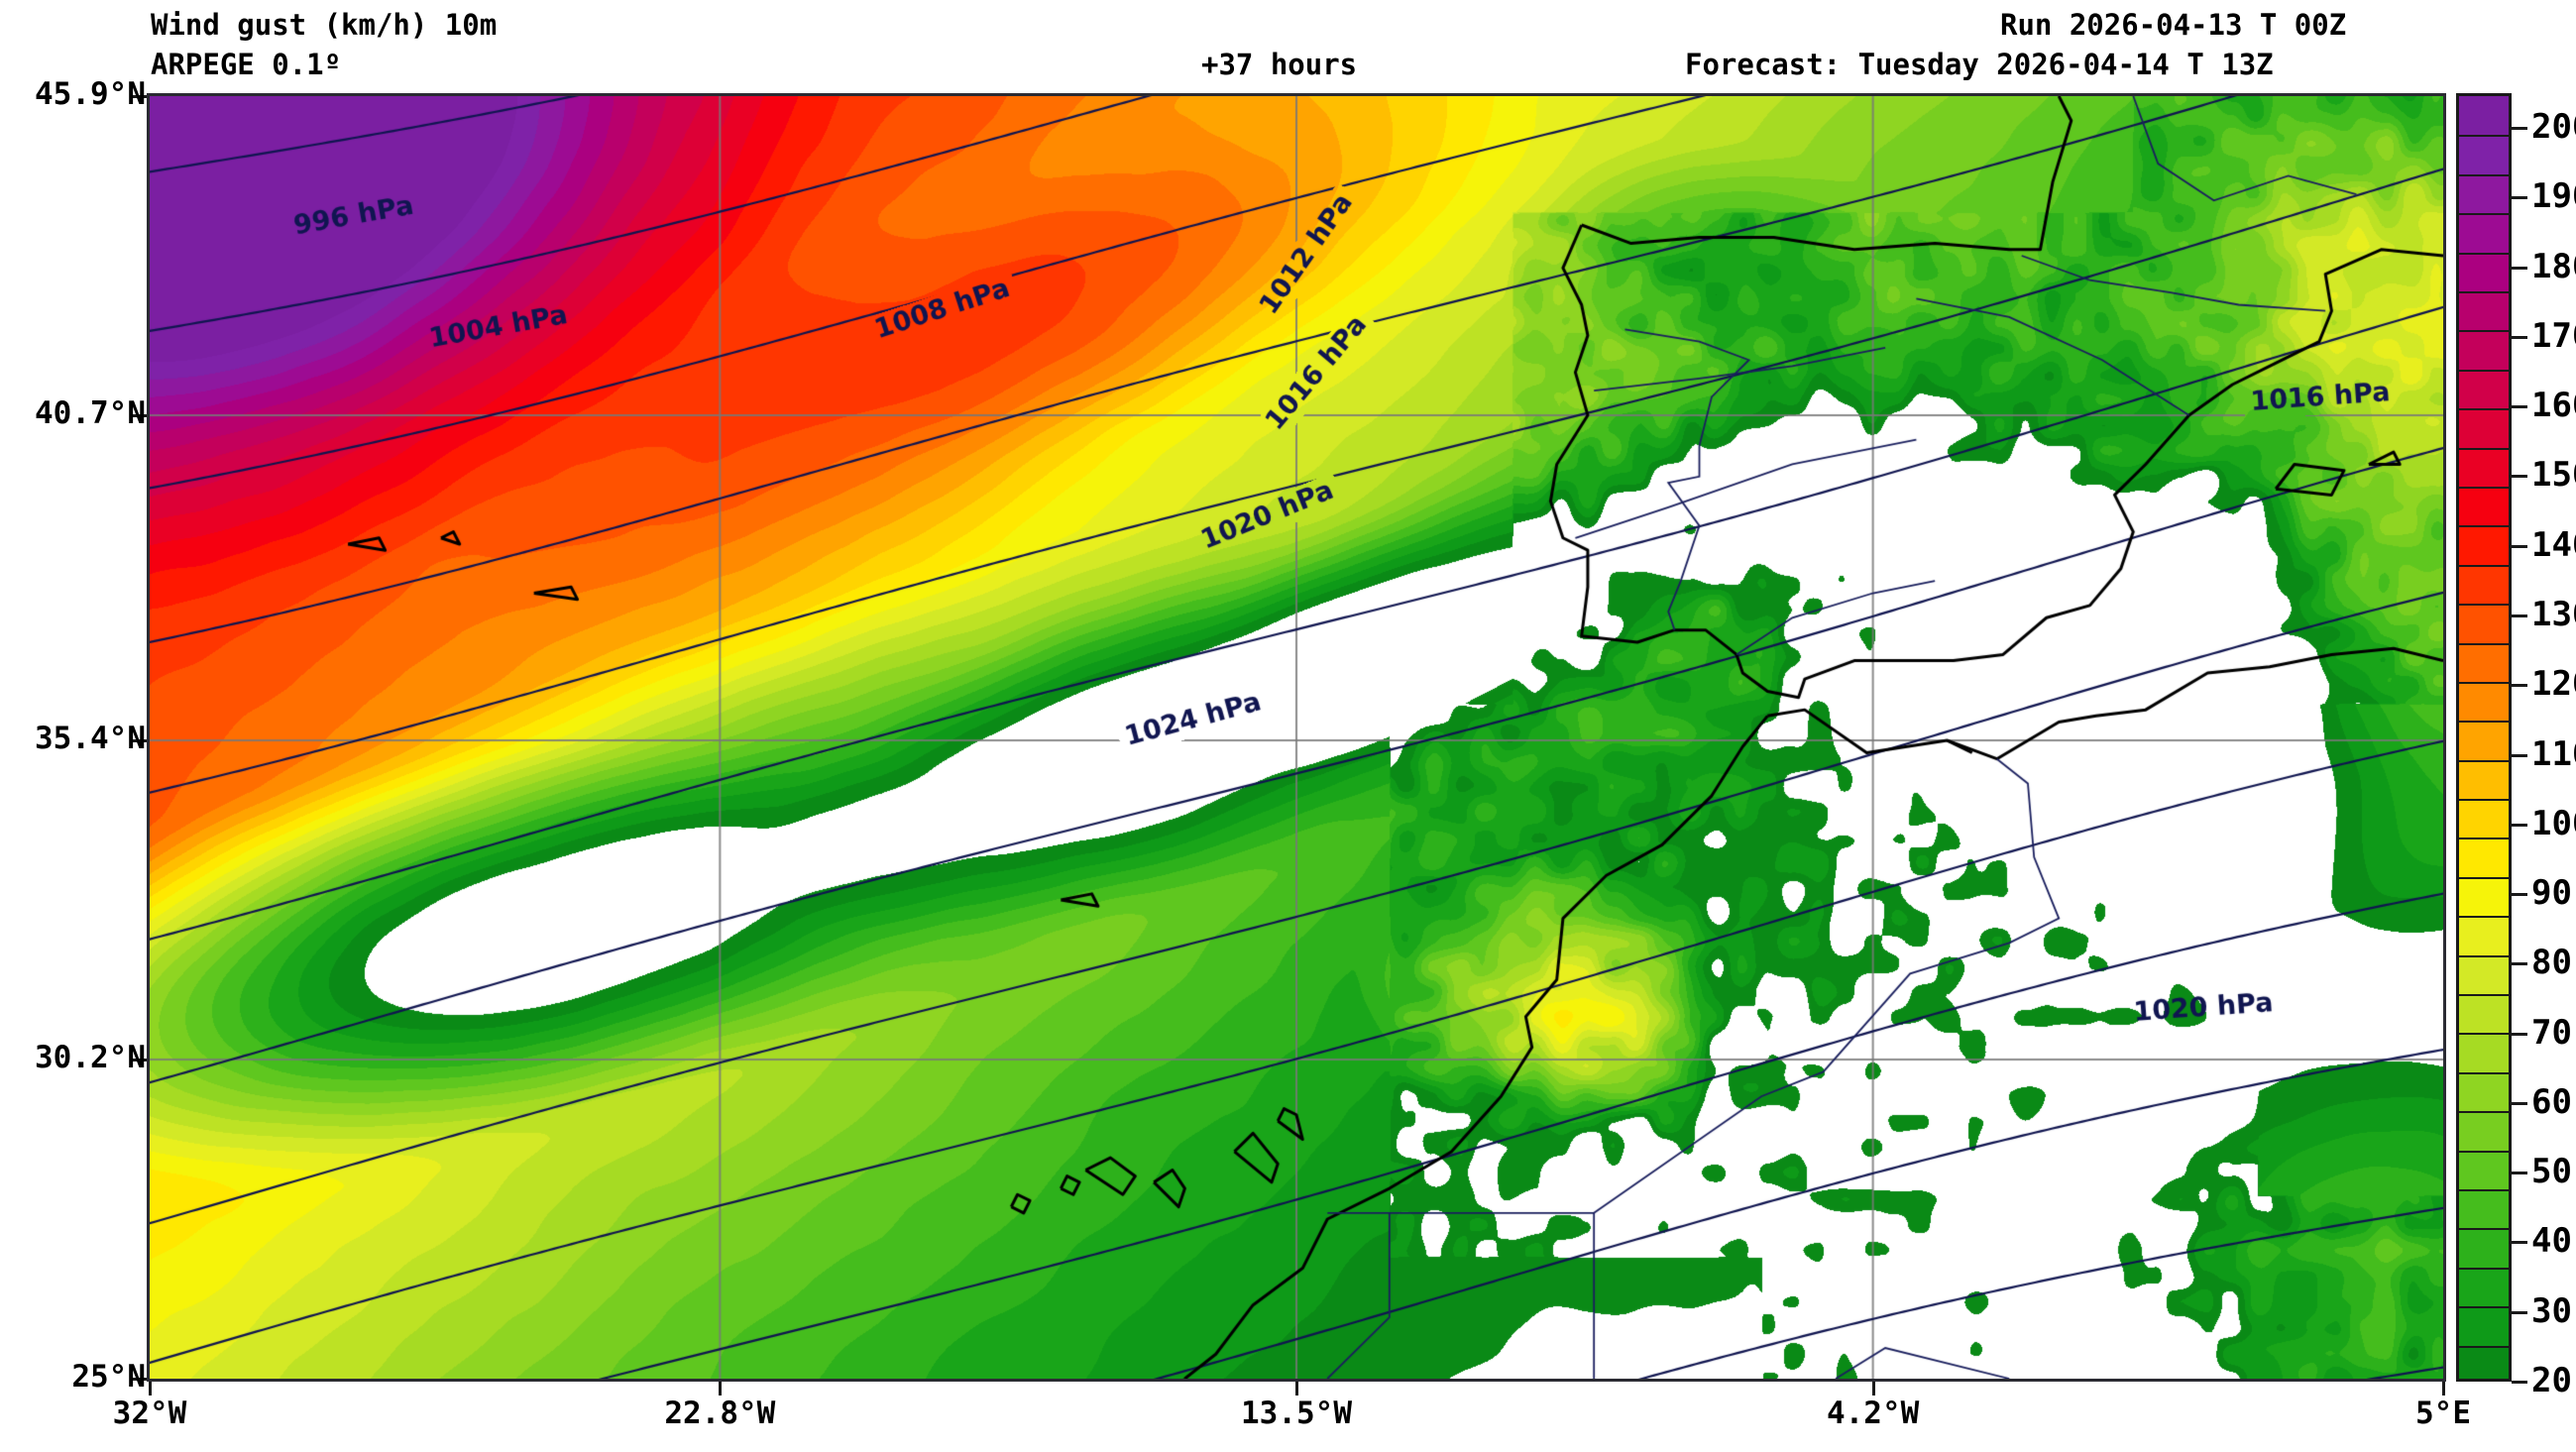 The height and width of the screenshot is (1452, 2576). I want to click on colorbar-label: 170, so click(2553, 335).